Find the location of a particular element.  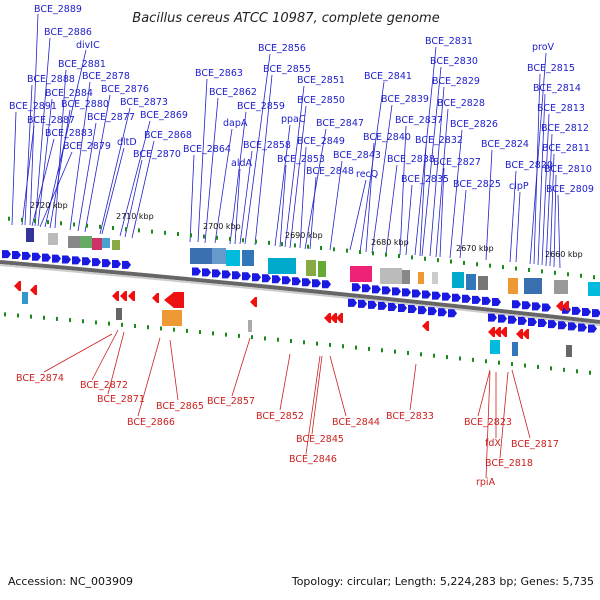

gene-label: BCE_2828 is located at coordinates (461, 103).